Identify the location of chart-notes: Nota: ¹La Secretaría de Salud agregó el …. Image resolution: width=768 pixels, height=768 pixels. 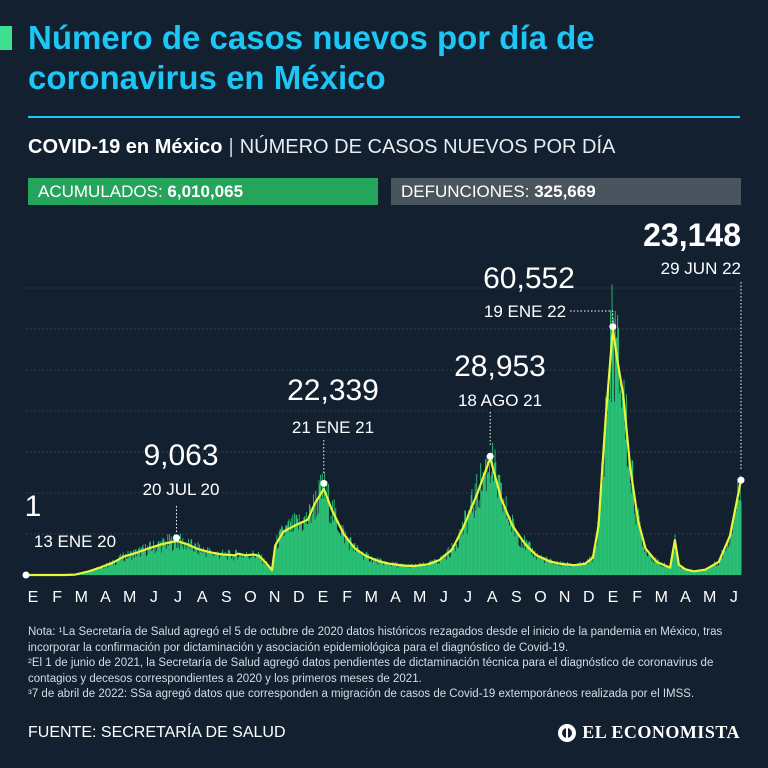
(385, 664).